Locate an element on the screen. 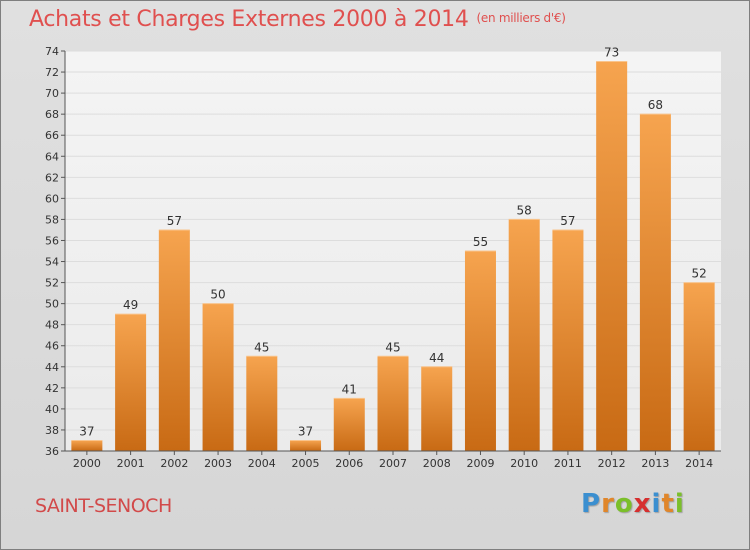 The image size is (750, 550). logo-letter: P is located at coordinates (591, 504).